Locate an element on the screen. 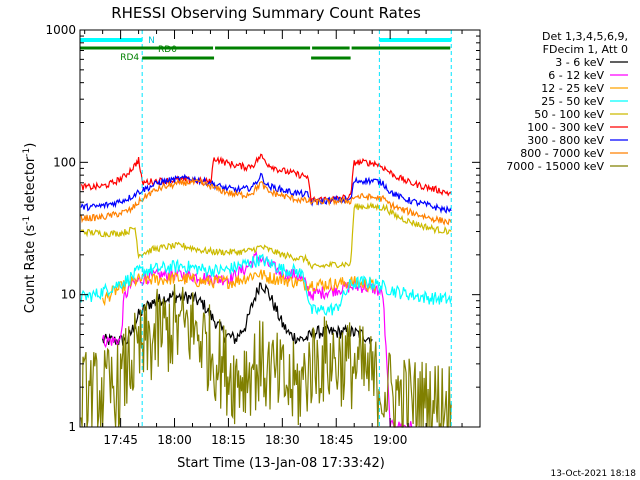 The width and height of the screenshot is (640, 480). legend-label-7000-15000-kev: 7000 - 15000 keV is located at coordinates (555, 166).